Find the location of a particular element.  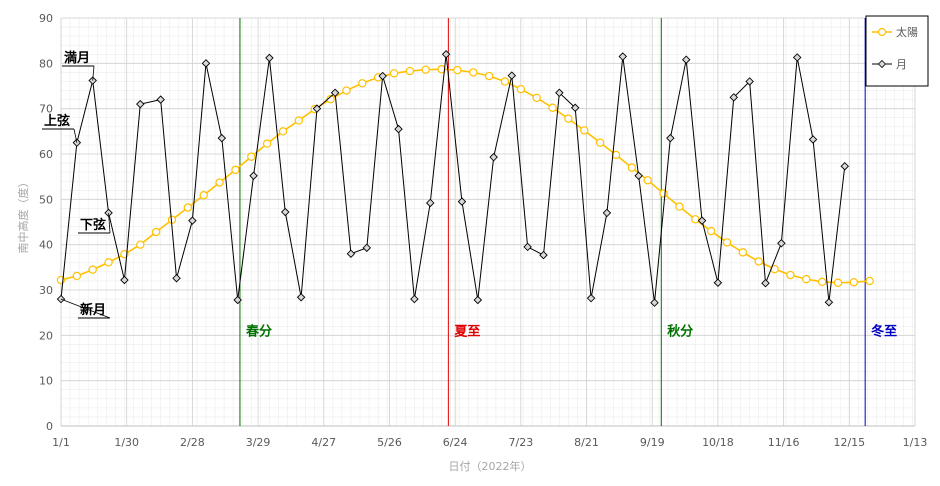

phase-label: 満月 is located at coordinates (77, 58).